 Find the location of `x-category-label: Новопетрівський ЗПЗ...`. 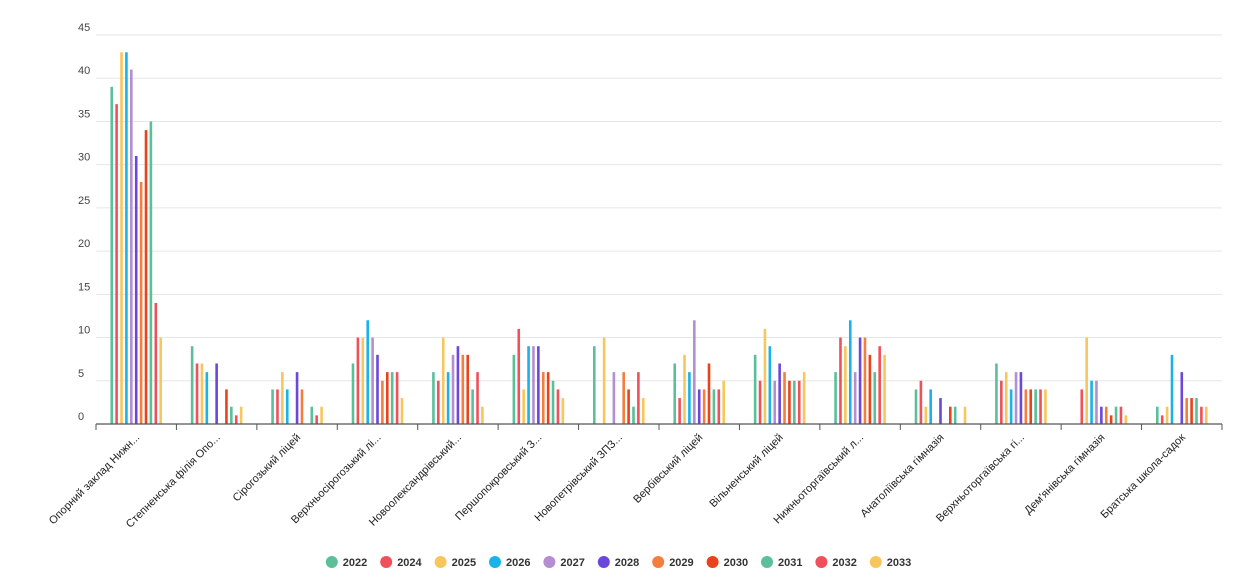

x-category-label: Новопетрівський ЗПЗ... is located at coordinates (578, 478).